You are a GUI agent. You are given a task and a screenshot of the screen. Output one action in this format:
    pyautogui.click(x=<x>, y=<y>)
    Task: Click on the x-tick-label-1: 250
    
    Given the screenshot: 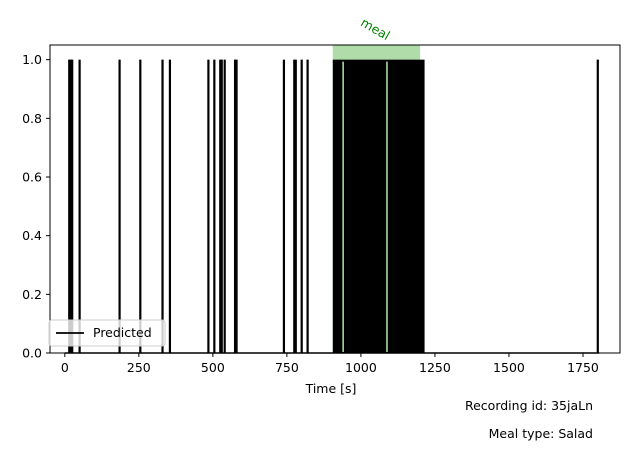 What is the action you would take?
    pyautogui.click(x=139, y=367)
    